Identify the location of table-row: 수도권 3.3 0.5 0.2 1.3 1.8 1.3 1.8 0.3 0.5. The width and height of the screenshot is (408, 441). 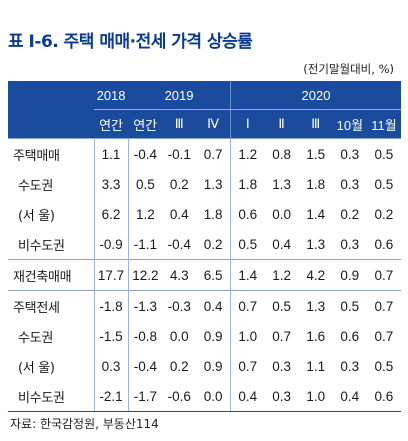
(204, 184).